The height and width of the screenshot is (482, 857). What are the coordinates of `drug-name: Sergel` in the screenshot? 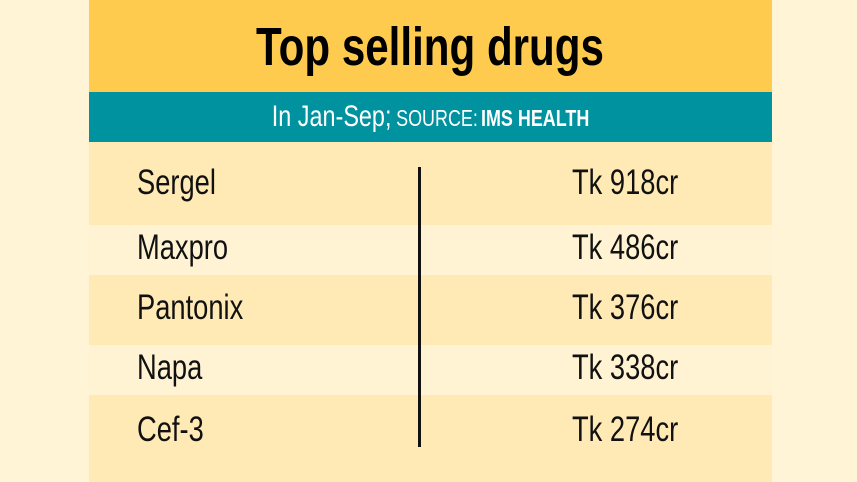 It's located at (176, 182).